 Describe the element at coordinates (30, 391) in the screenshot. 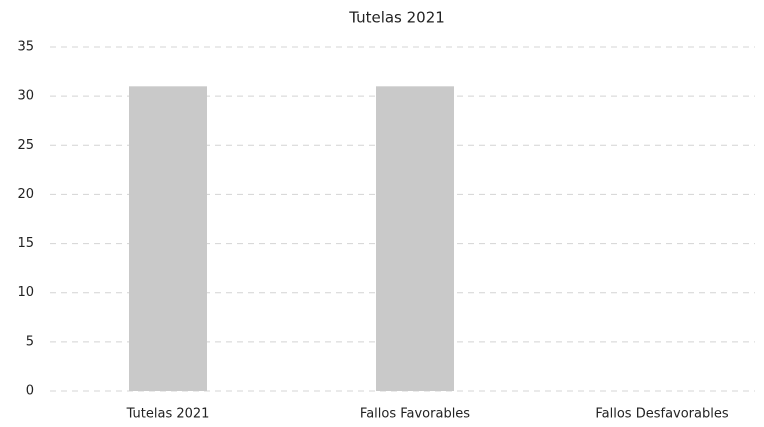

I see `y-tick-label: 0` at that location.